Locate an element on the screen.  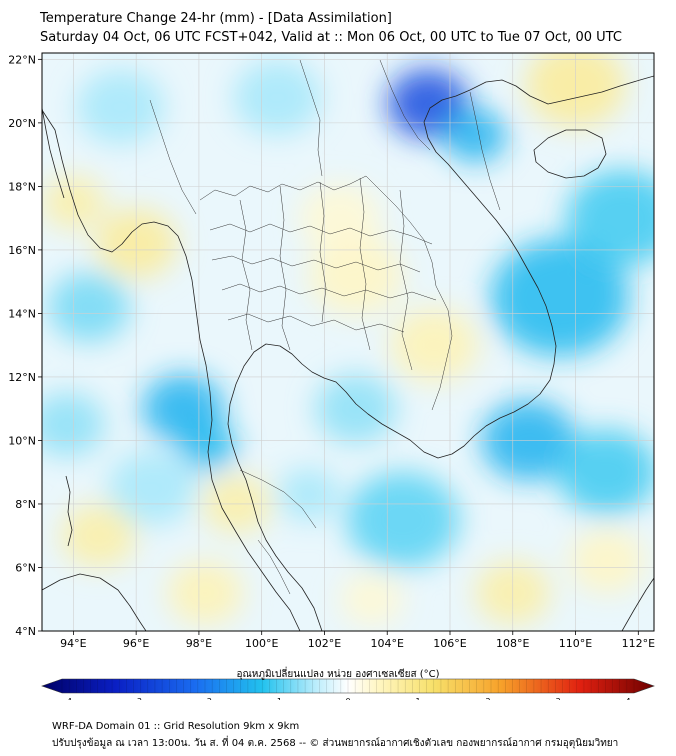
colorbar-tick-label: 3 is located at coordinates (557, 698).